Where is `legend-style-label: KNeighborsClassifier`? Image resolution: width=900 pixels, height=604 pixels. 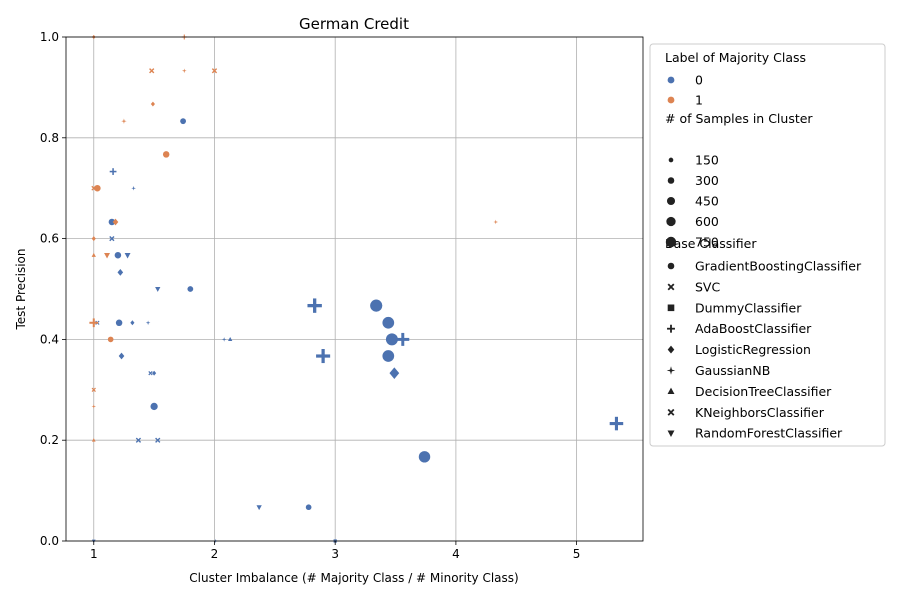 legend-style-label: KNeighborsClassifier is located at coordinates (760, 412).